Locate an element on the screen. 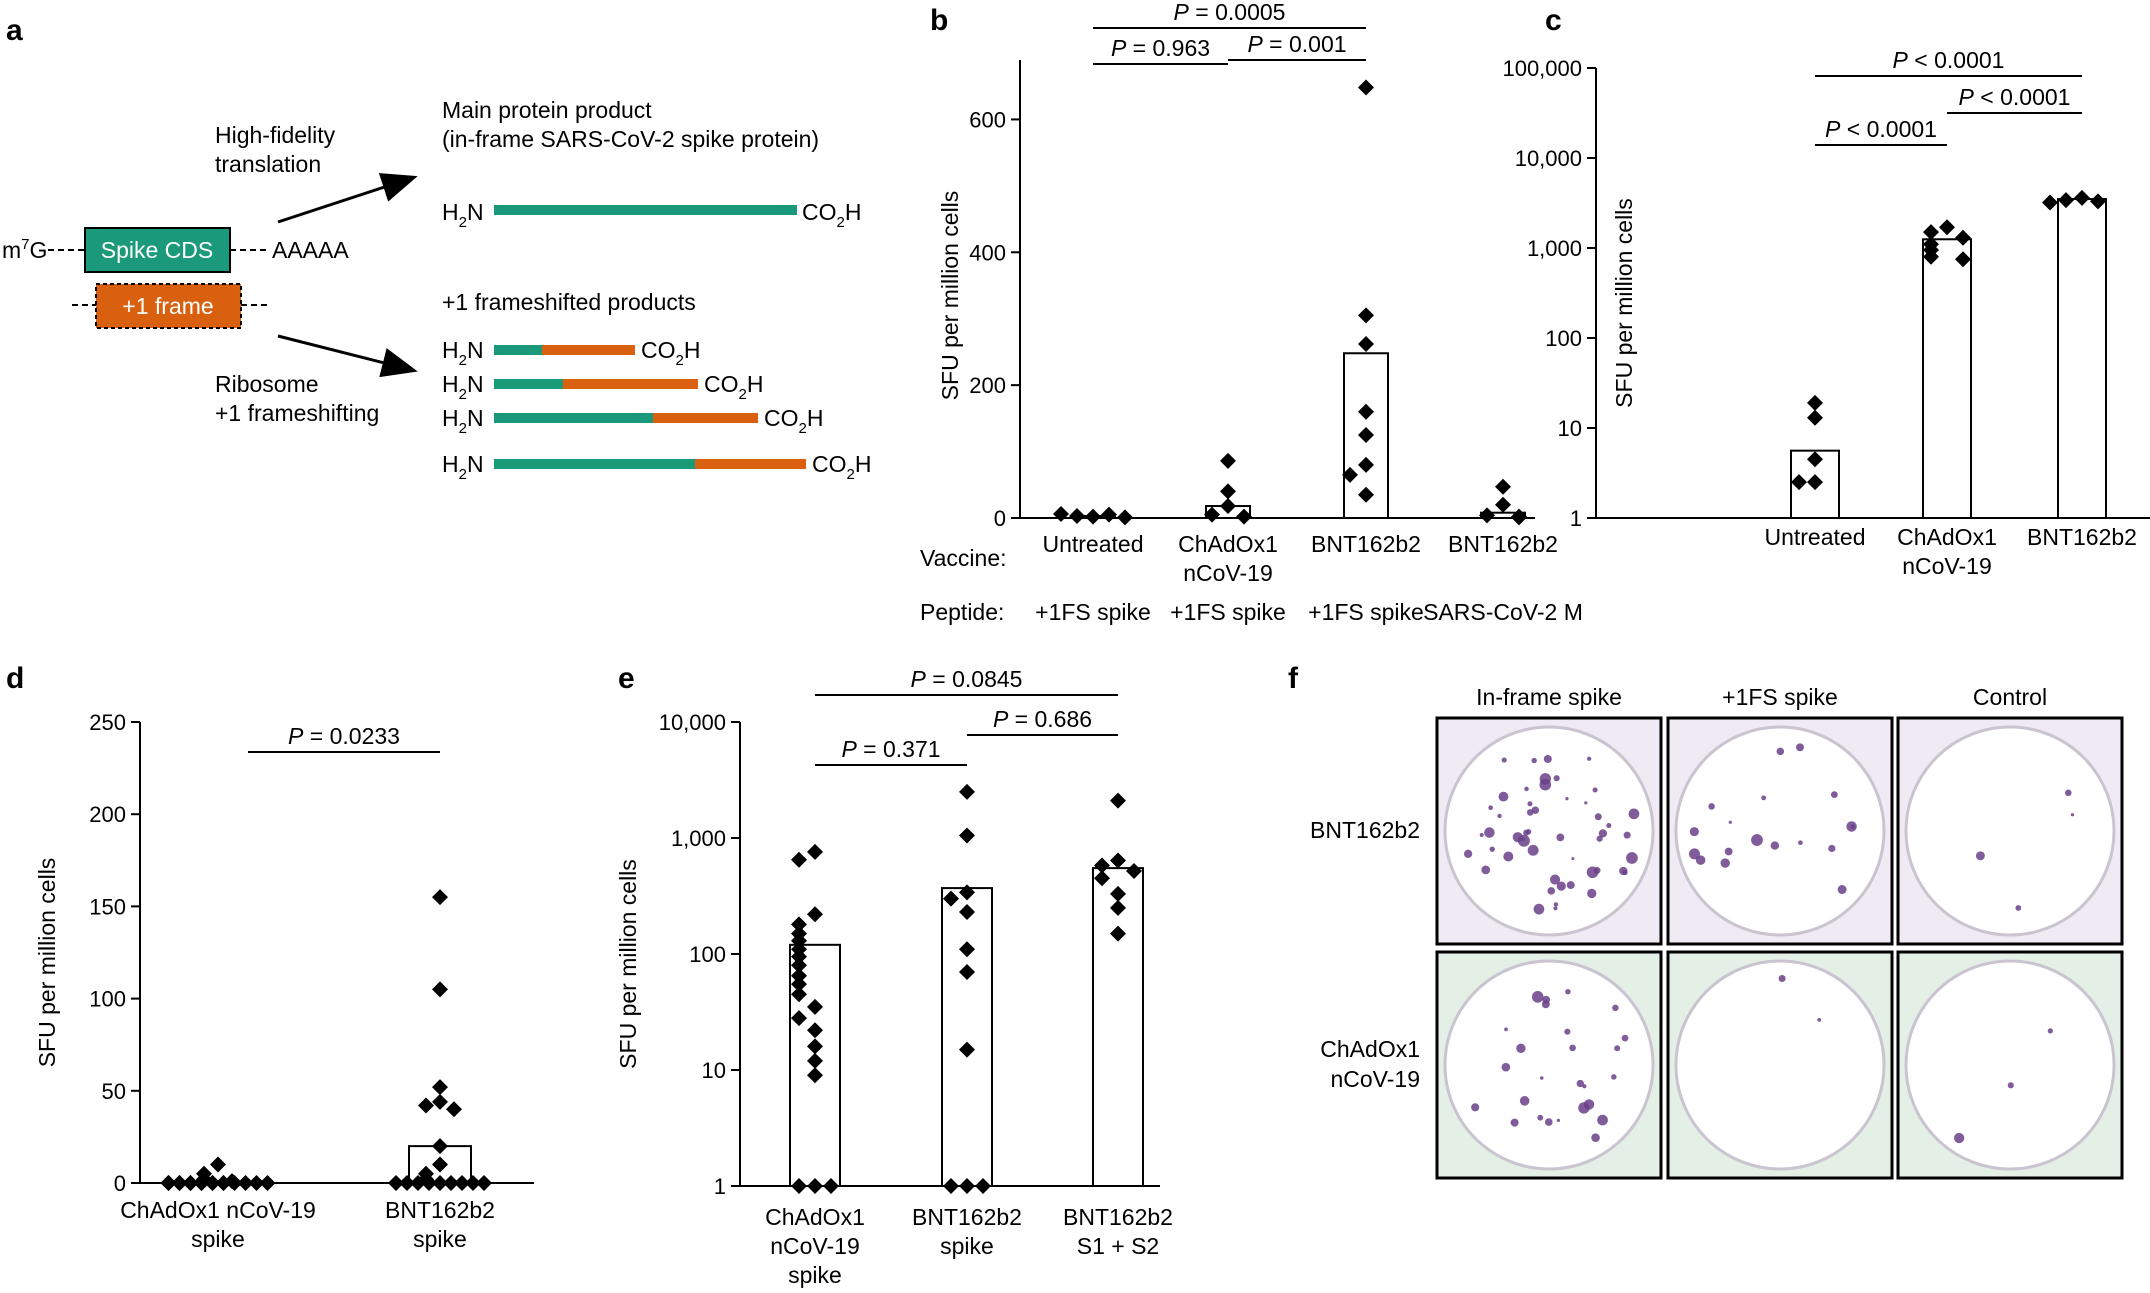  cap-label: m7G is located at coordinates (24, 249).